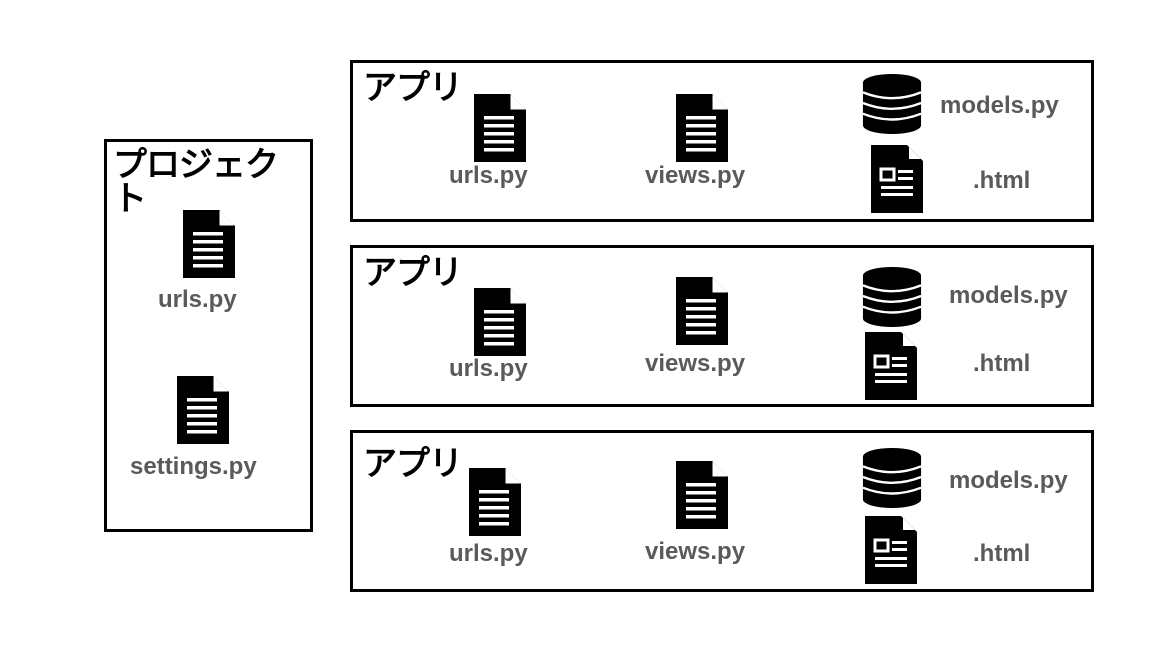 The height and width of the screenshot is (653, 1162). I want to click on project-settings-label: settings.py, so click(193, 466).